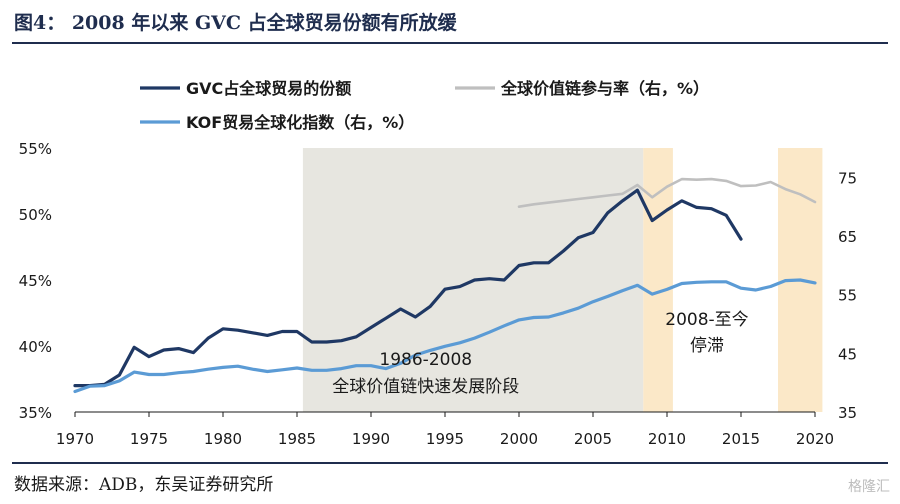  What do you see at coordinates (35, 149) in the screenshot?
I see `y-left-tick-label: 55%` at bounding box center [35, 149].